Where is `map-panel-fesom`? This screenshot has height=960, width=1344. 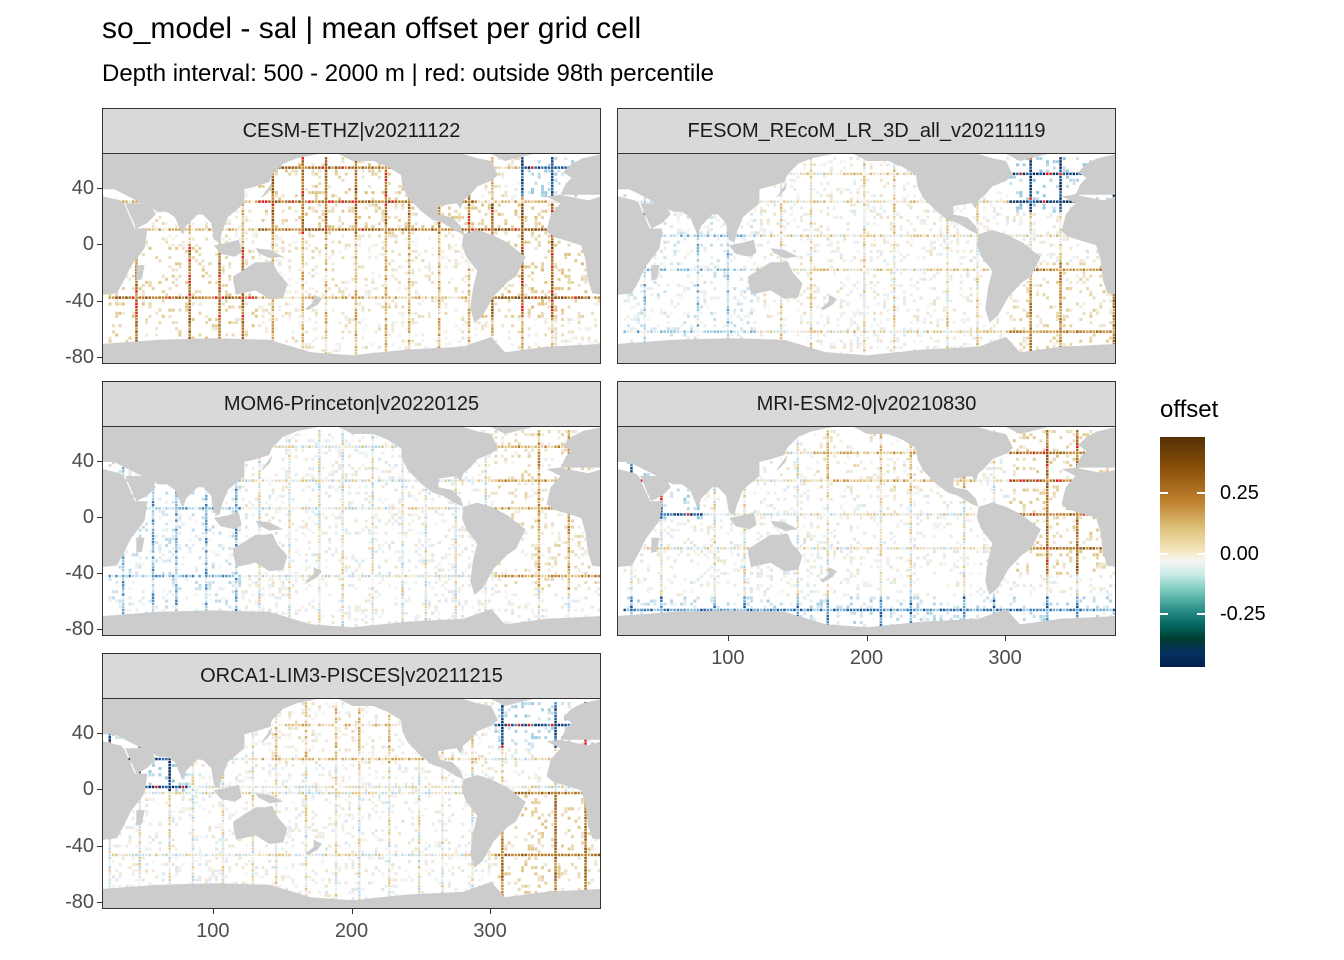
map-panel-fesom is located at coordinates (866, 258).